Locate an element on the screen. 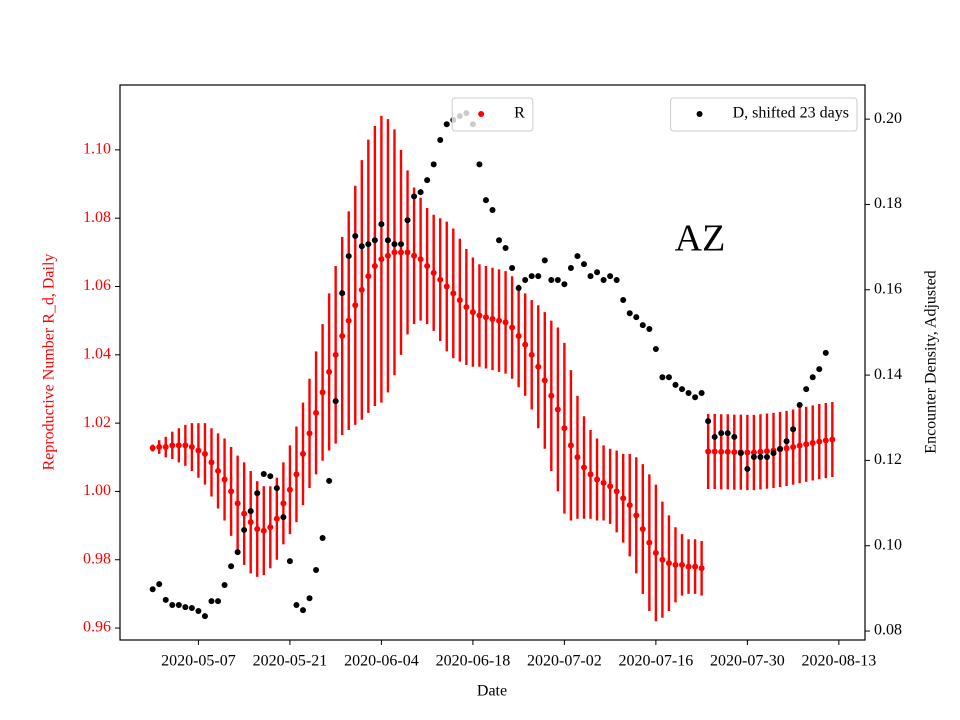 This screenshot has height=720, width=960. x-tick-label: 2020-05-07 is located at coordinates (198, 661).